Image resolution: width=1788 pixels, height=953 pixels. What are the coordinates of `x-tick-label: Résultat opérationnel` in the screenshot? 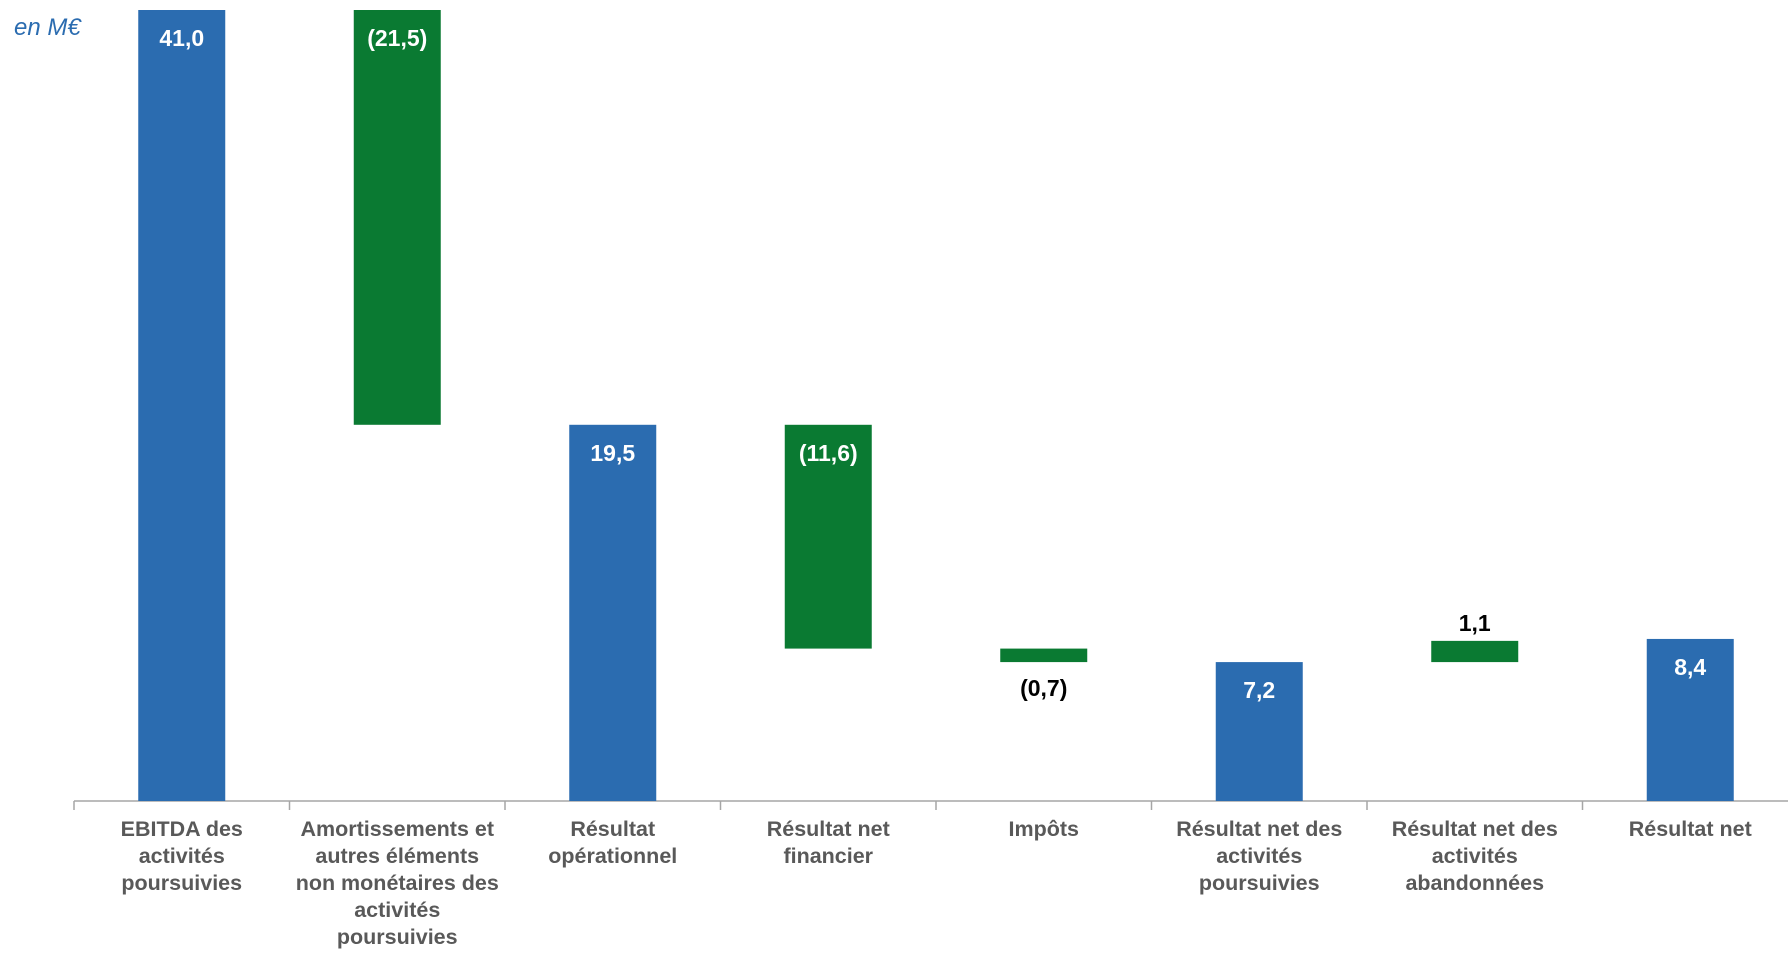 It's located at (613, 842).